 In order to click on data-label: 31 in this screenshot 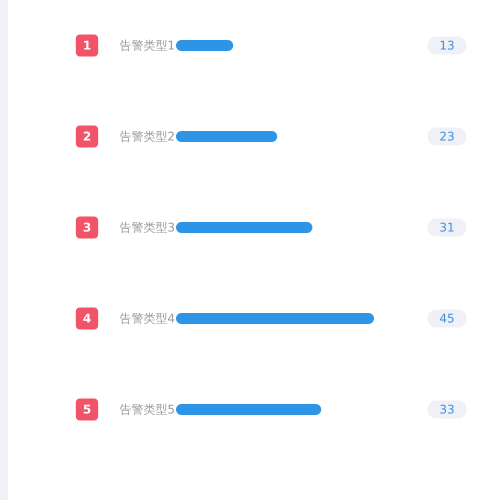, I will do `click(447, 227)`.